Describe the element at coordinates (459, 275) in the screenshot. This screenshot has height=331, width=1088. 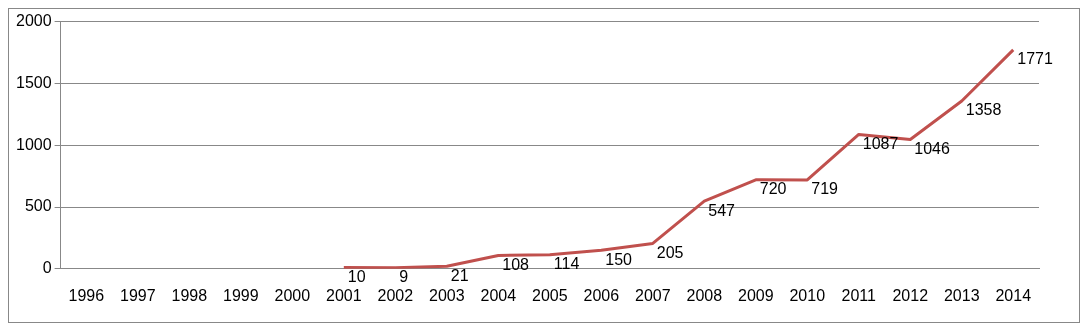
I see `data-label: 21` at that location.